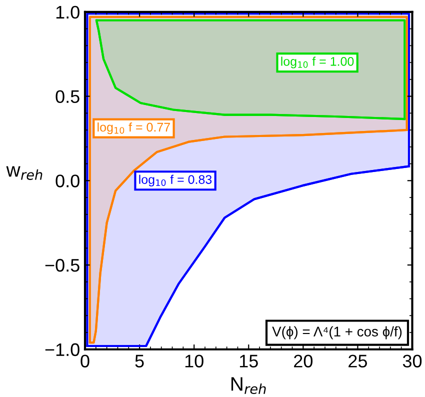 The height and width of the screenshot is (397, 425). What do you see at coordinates (24, 173) in the screenshot?
I see `y-axis-title: w$_{reh}$` at bounding box center [24, 173].